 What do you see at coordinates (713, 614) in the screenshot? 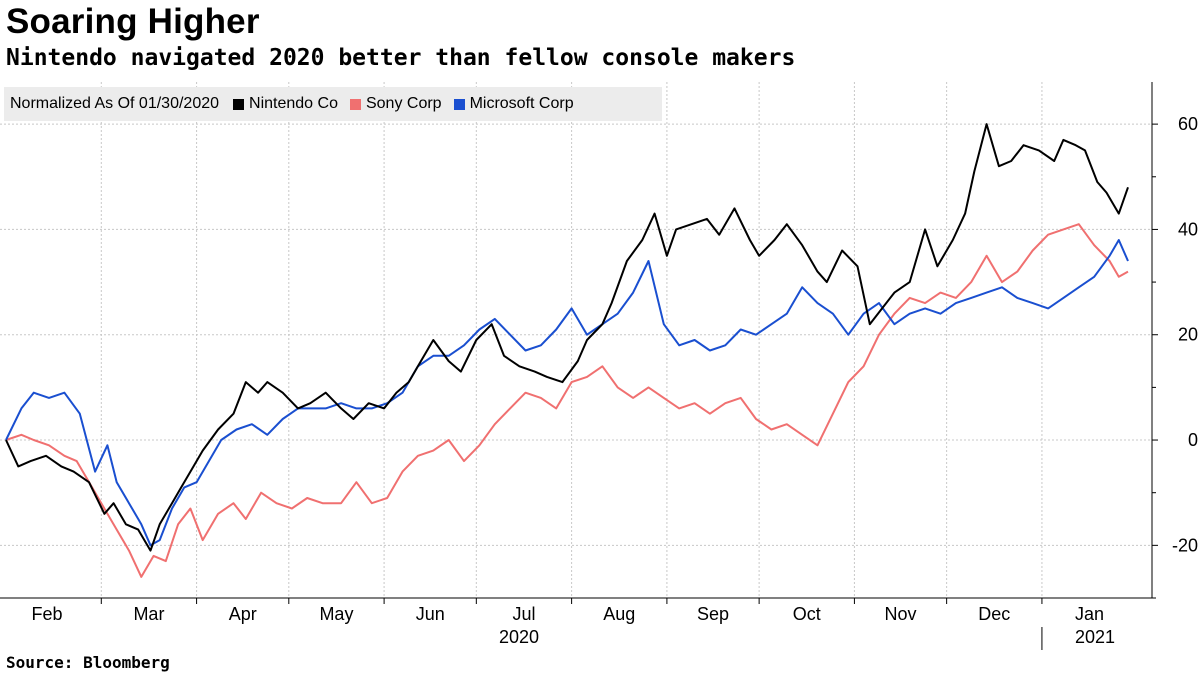
I see `x-month-label: Sep` at bounding box center [713, 614].